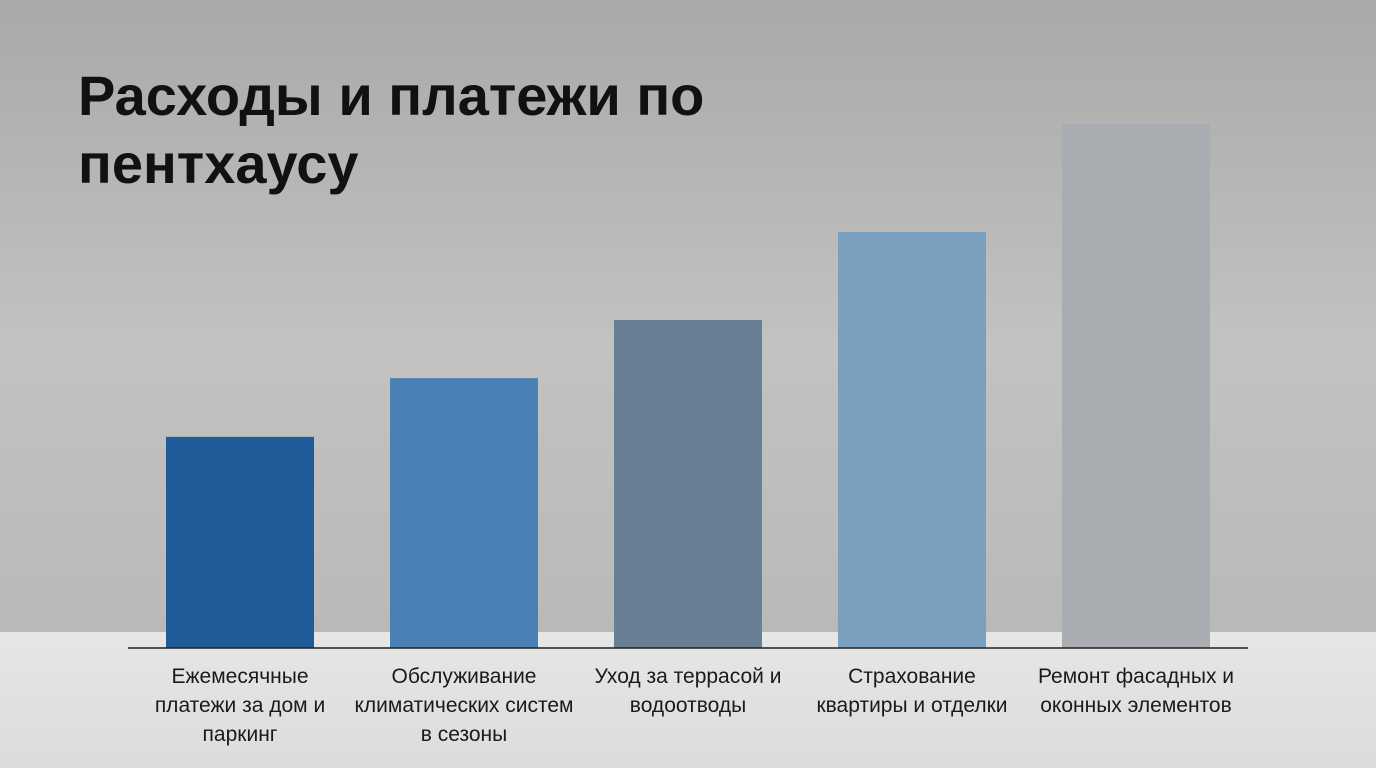 Image resolution: width=1376 pixels, height=768 pixels. Describe the element at coordinates (1136, 691) in the screenshot. I see `x-tick-label: Ремонт фасадных и оконных элементов` at that location.